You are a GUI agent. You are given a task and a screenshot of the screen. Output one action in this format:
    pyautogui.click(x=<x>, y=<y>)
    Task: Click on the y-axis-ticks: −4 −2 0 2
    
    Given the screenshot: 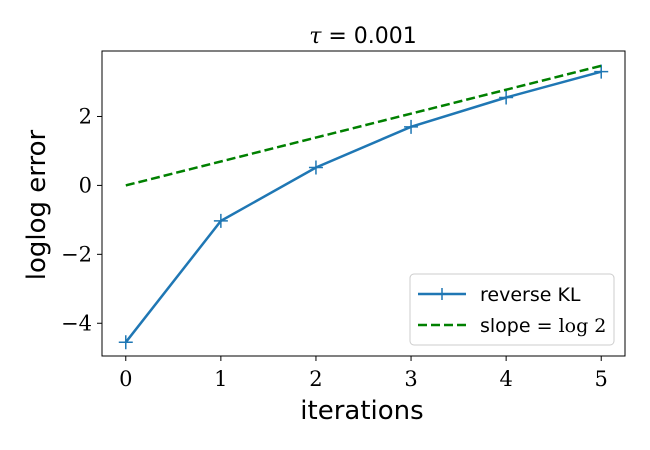 What is the action you would take?
    pyautogui.click(x=81, y=219)
    